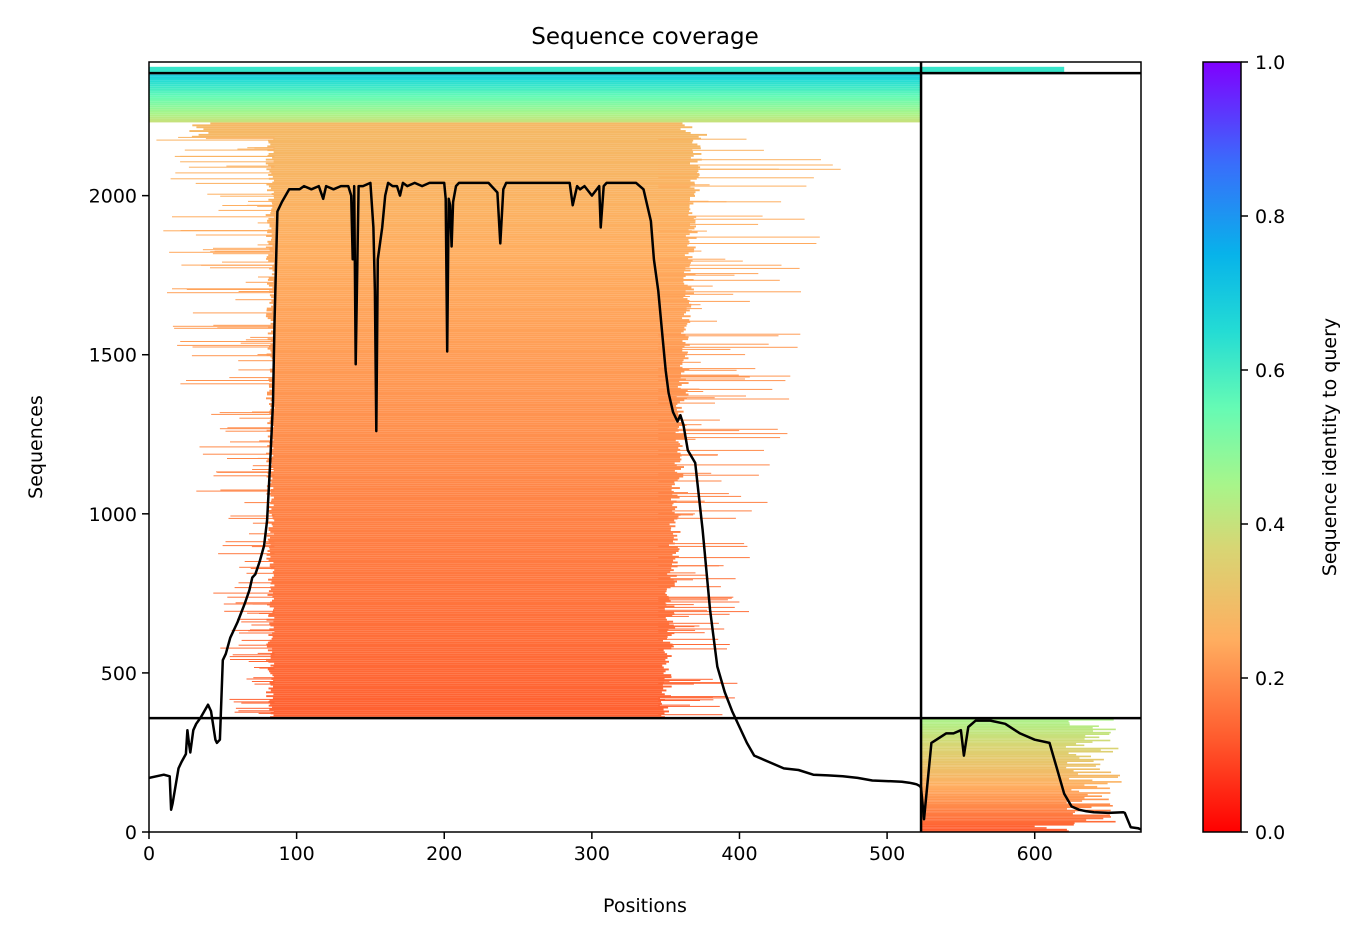  What do you see at coordinates (645, 906) in the screenshot?
I see `x-axis-label: Positions` at bounding box center [645, 906].